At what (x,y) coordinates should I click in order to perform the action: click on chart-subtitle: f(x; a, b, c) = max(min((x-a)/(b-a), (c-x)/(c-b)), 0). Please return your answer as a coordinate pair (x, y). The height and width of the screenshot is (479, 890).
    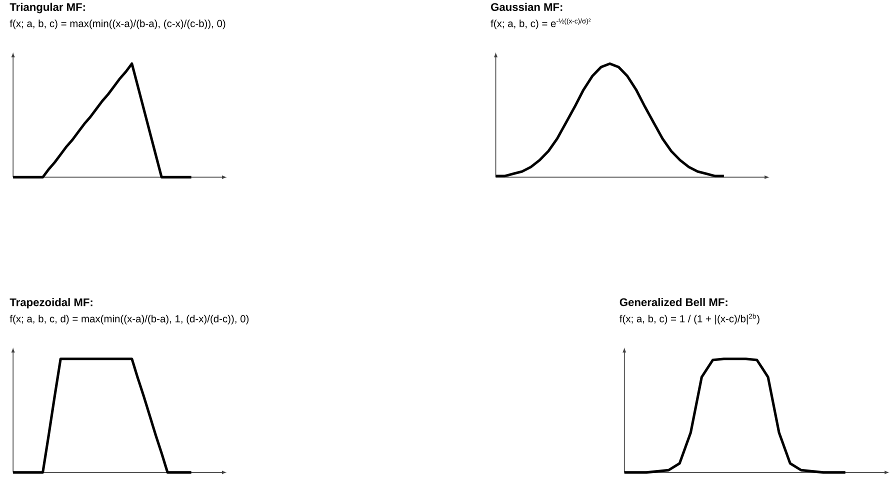
    Looking at the image, I should click on (118, 25).